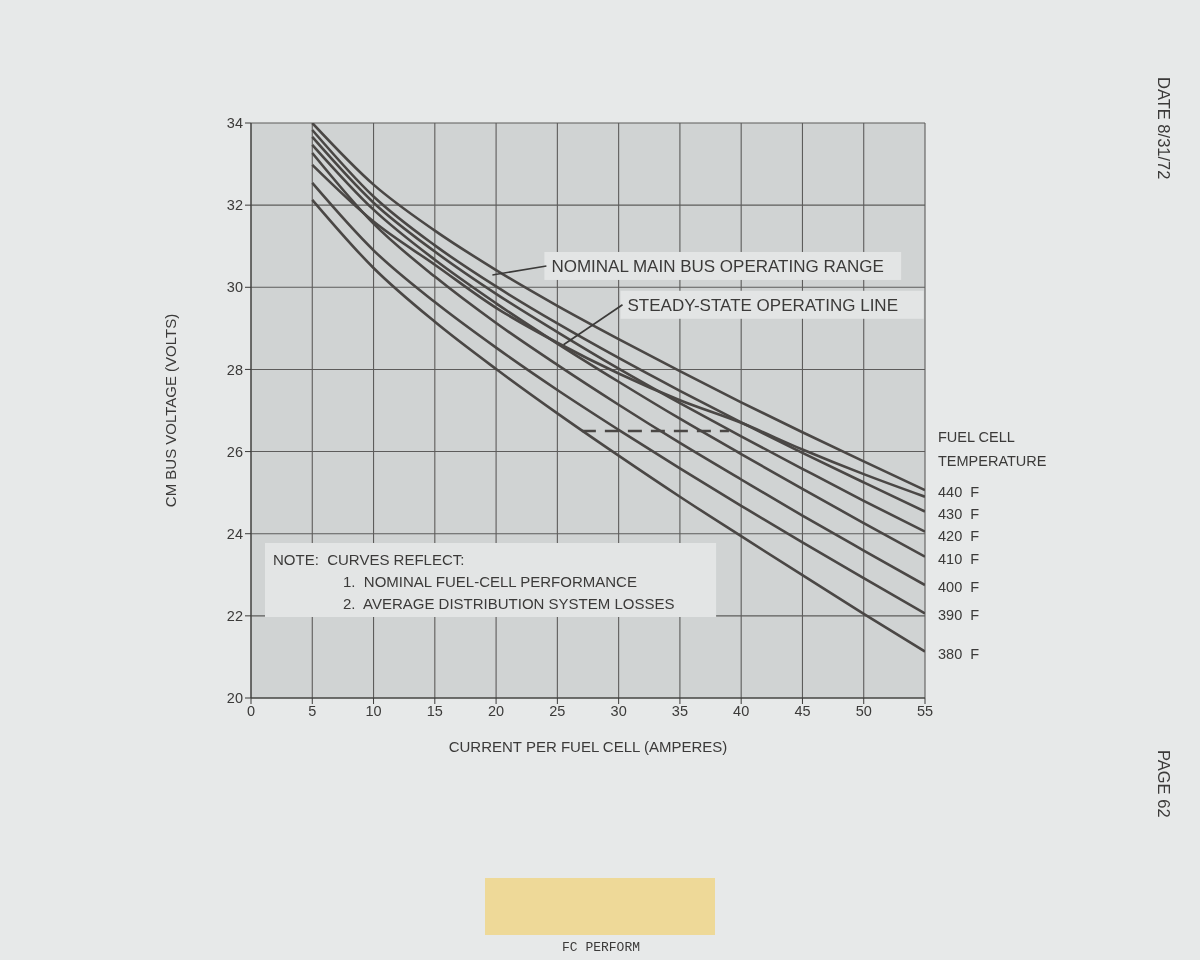 This screenshot has height=960, width=1200. Describe the element at coordinates (959, 514) in the screenshot. I see `series-label: 430 F` at that location.